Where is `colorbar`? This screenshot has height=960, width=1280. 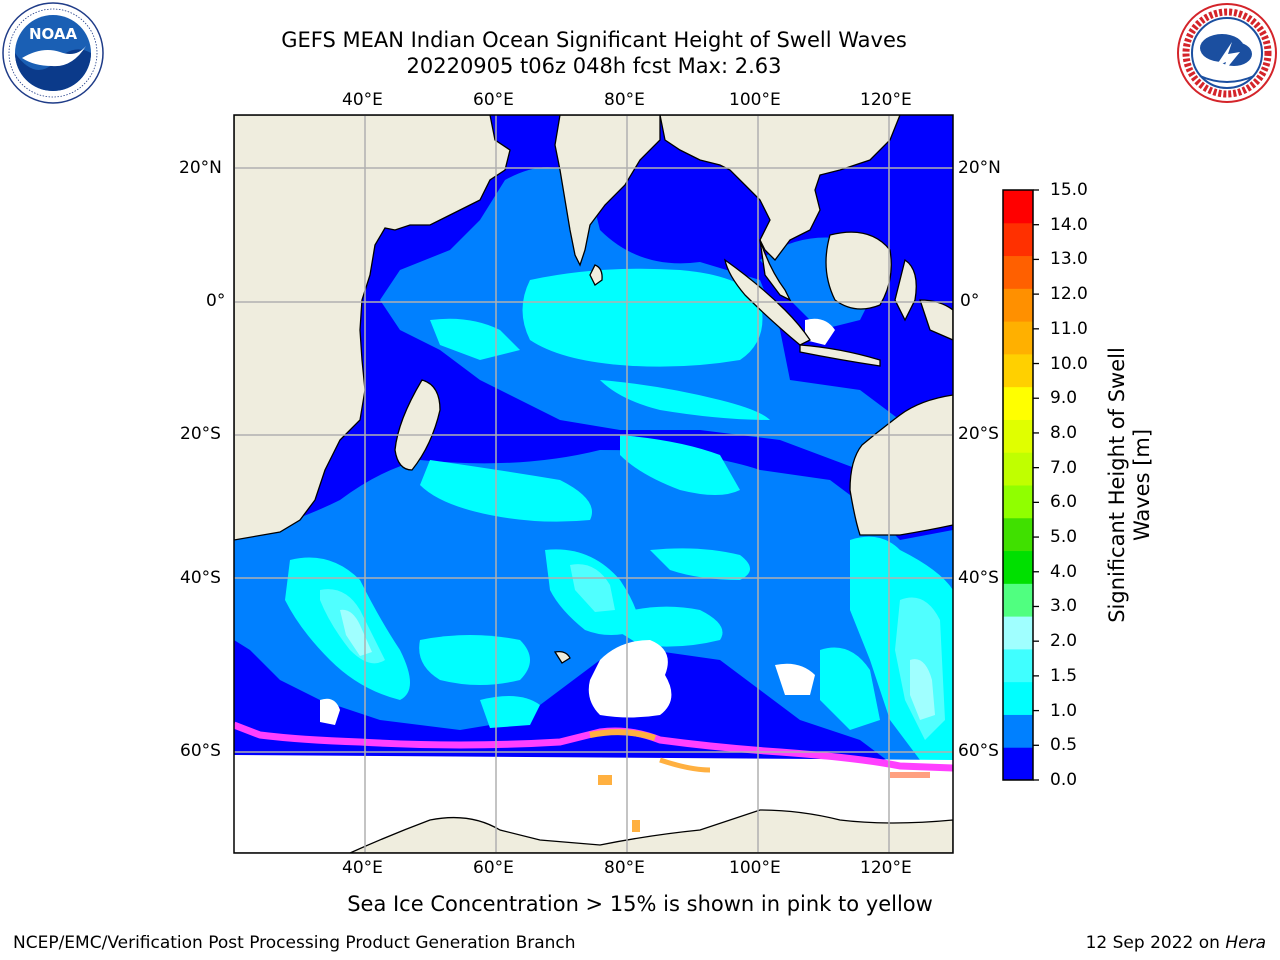
colorbar is located at coordinates (1020, 485).